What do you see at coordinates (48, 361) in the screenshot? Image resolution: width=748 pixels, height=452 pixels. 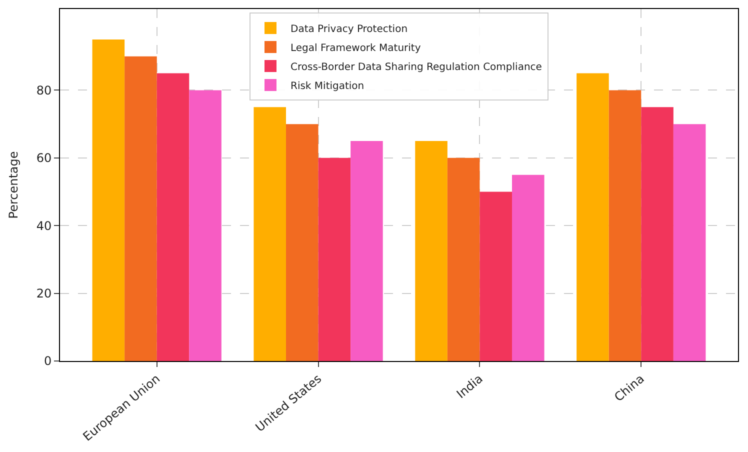 I see `y-tick-label: 0` at bounding box center [48, 361].